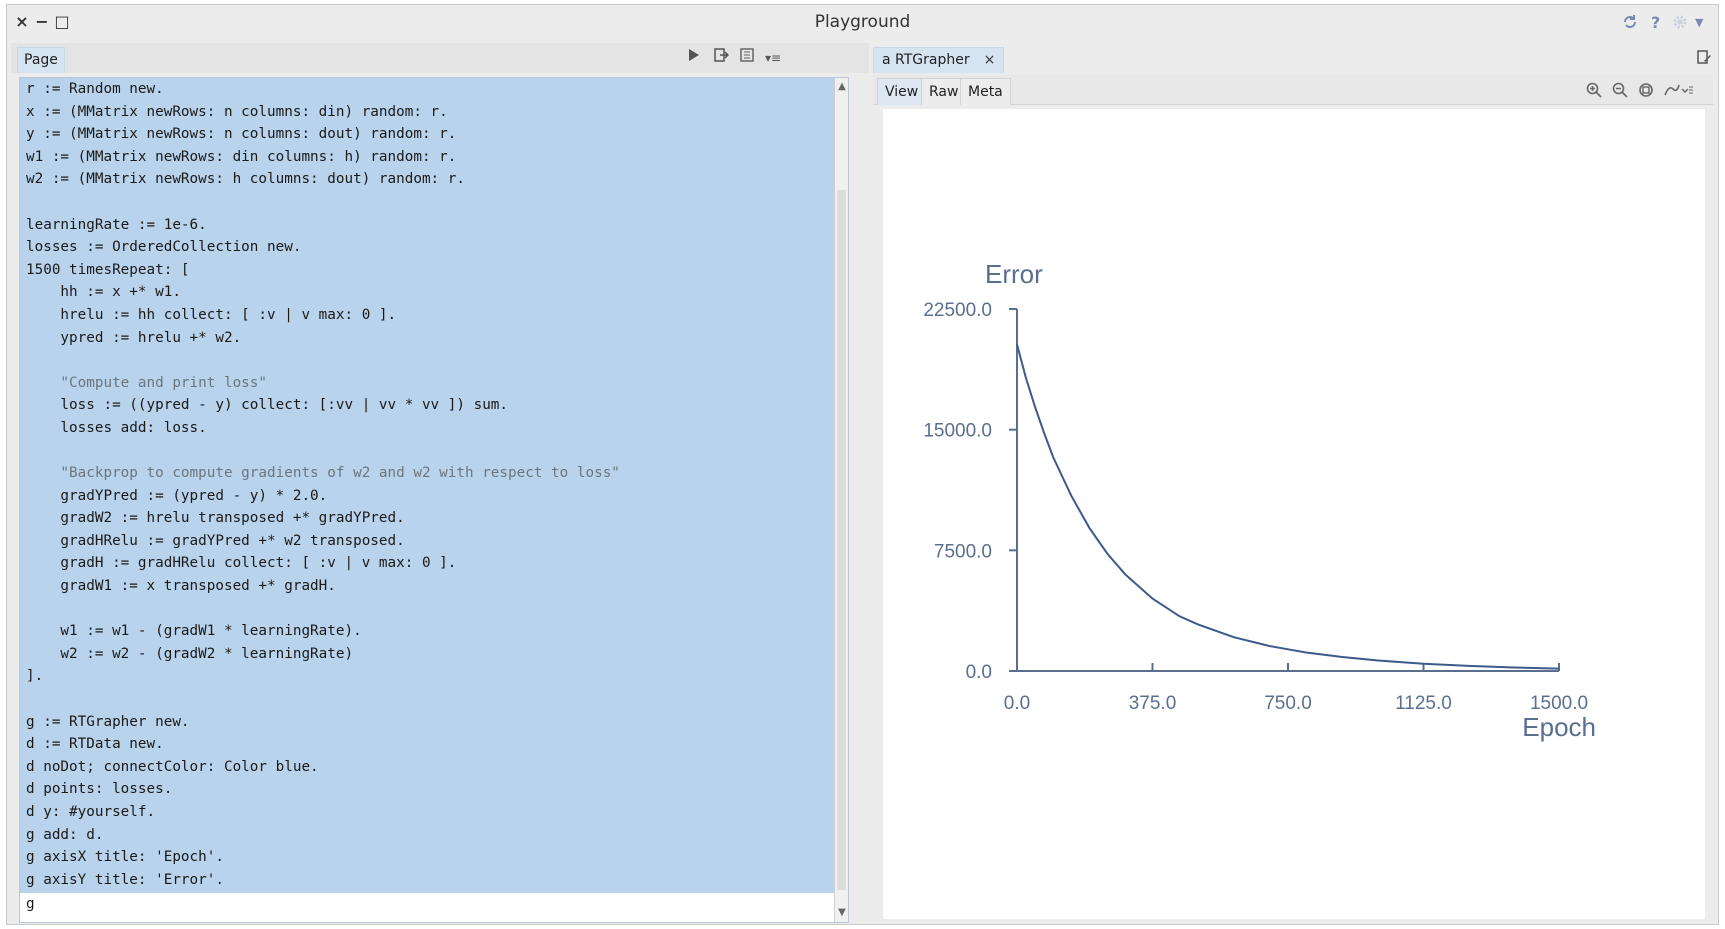  What do you see at coordinates (747, 58) in the screenshot?
I see `inspect-icon` at bounding box center [747, 58].